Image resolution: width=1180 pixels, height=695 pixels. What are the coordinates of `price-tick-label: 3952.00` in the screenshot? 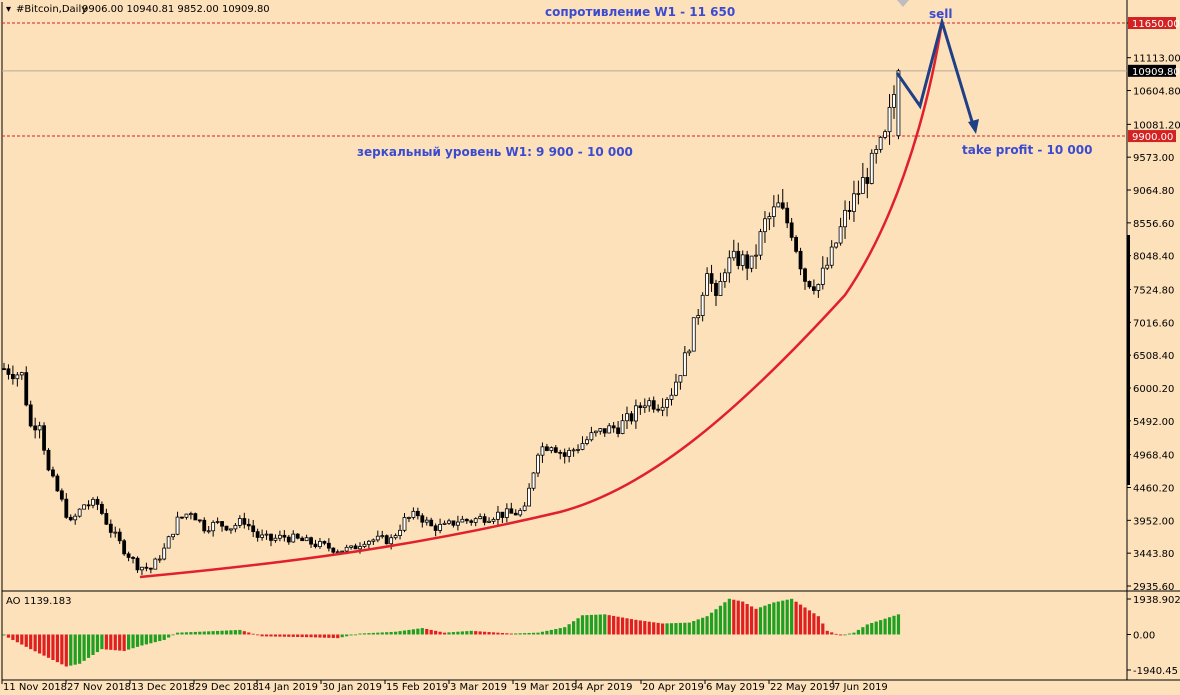 It's located at (1153, 521).